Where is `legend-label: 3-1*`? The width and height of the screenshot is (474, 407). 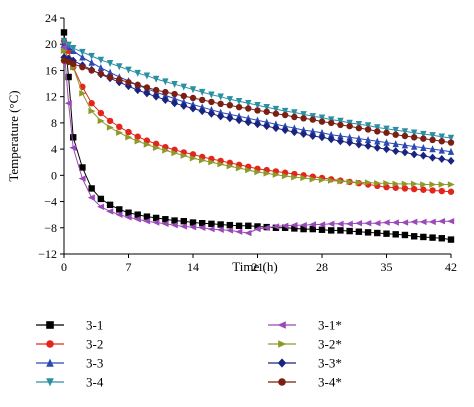 legend-label: 3-1* is located at coordinates (330, 325).